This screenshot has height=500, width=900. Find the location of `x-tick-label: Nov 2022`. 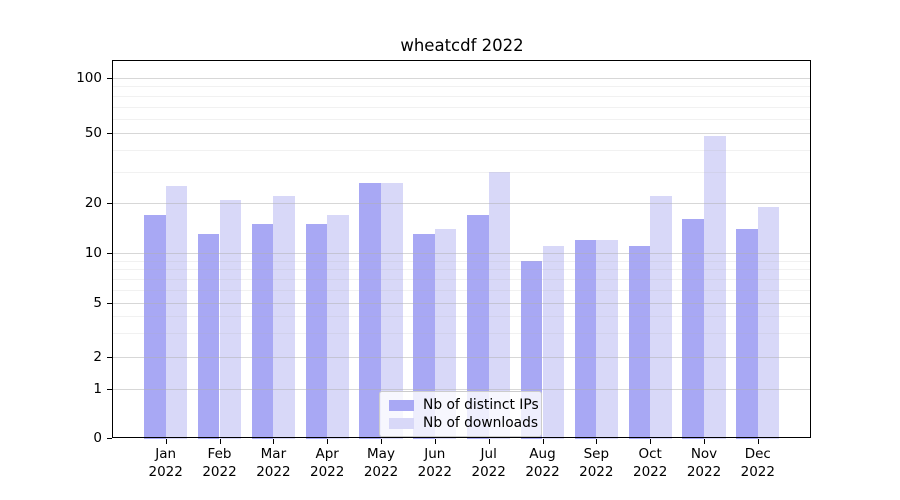

x-tick-label: Nov 2022 is located at coordinates (704, 463).